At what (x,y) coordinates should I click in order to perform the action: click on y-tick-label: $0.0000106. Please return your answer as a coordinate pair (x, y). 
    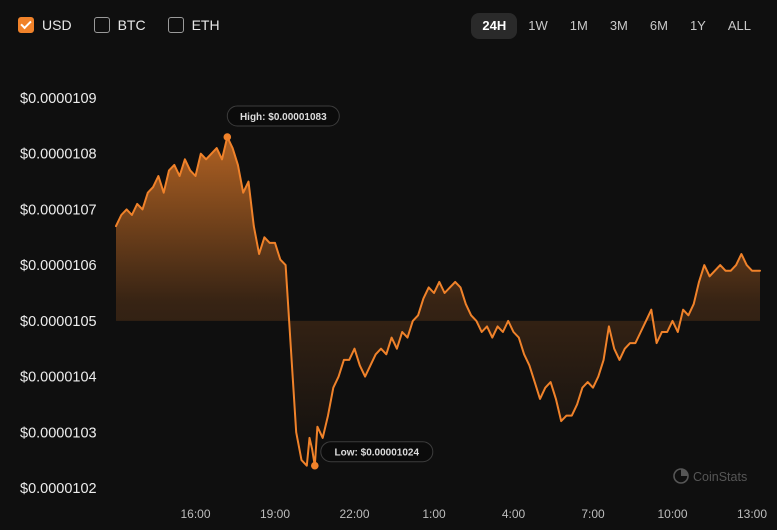
    Looking at the image, I should click on (58, 266).